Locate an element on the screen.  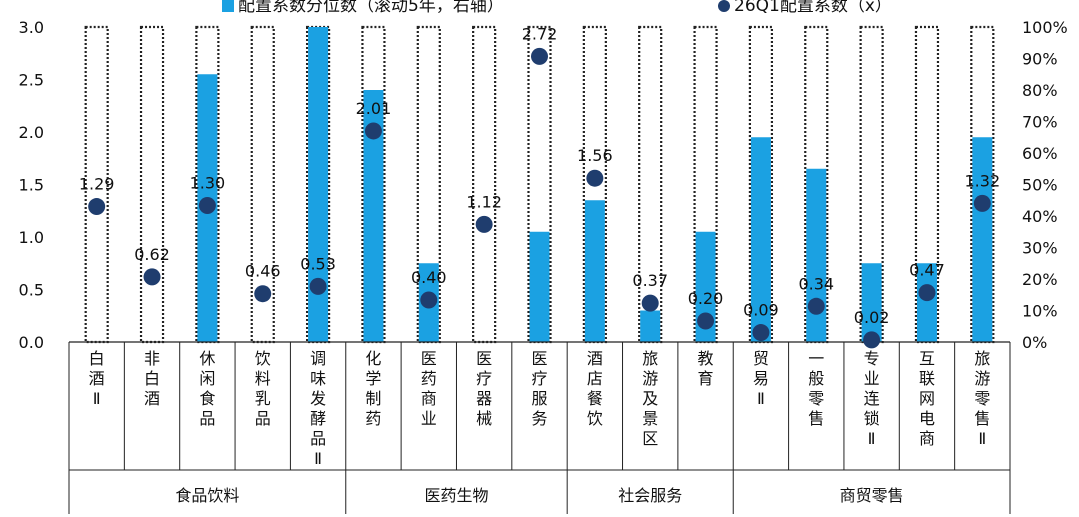
category-label: 非白酒 is located at coordinates (152, 378).